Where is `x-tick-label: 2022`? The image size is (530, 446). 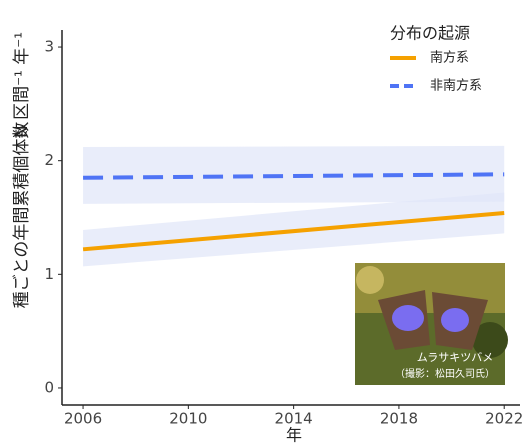
x-tick-label: 2022 is located at coordinates (504, 419).